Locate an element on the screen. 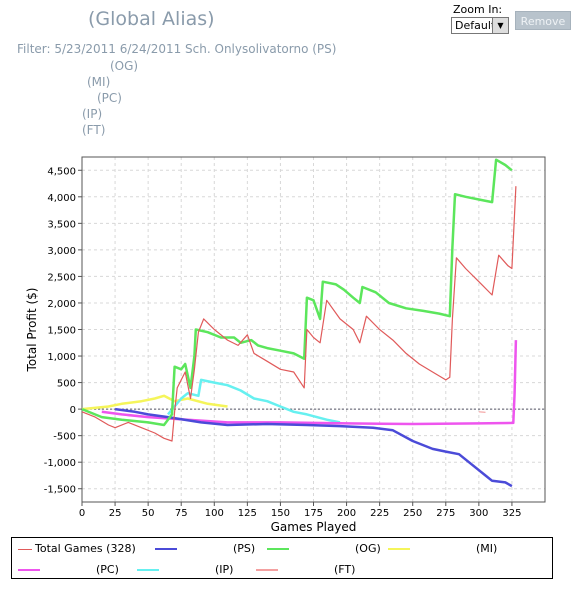 The image size is (585, 593). chevron-down-icon: ▼ is located at coordinates (500, 25).